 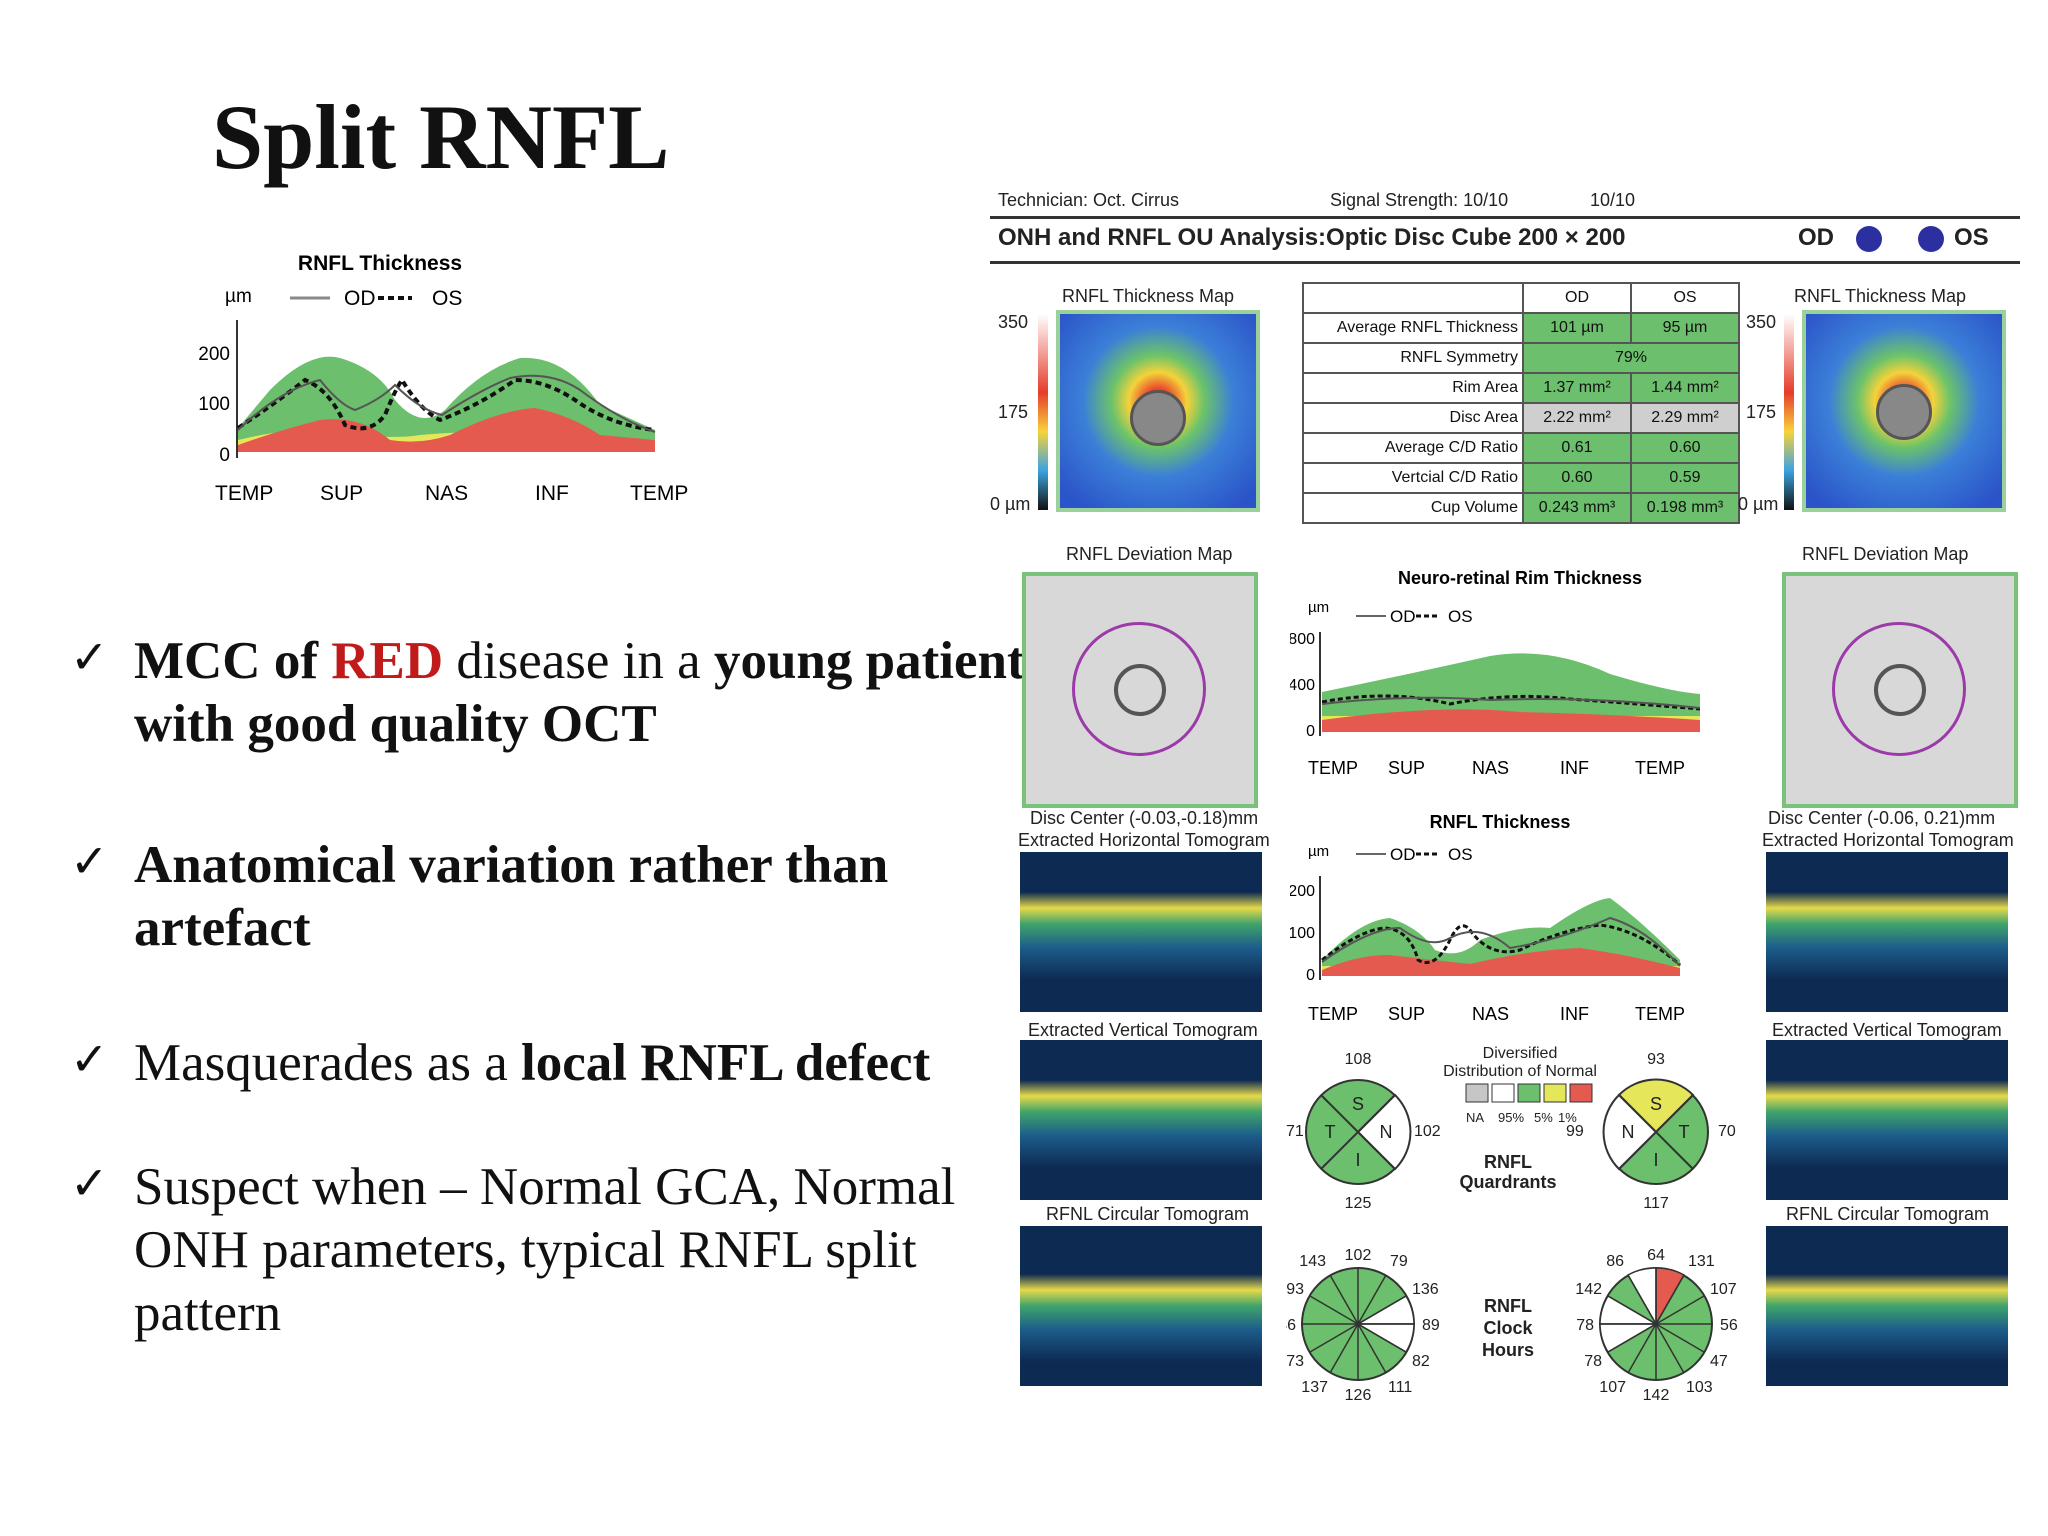 What do you see at coordinates (1333, 768) in the screenshot?
I see `rim-xtick-temp1: TEMP` at bounding box center [1333, 768].